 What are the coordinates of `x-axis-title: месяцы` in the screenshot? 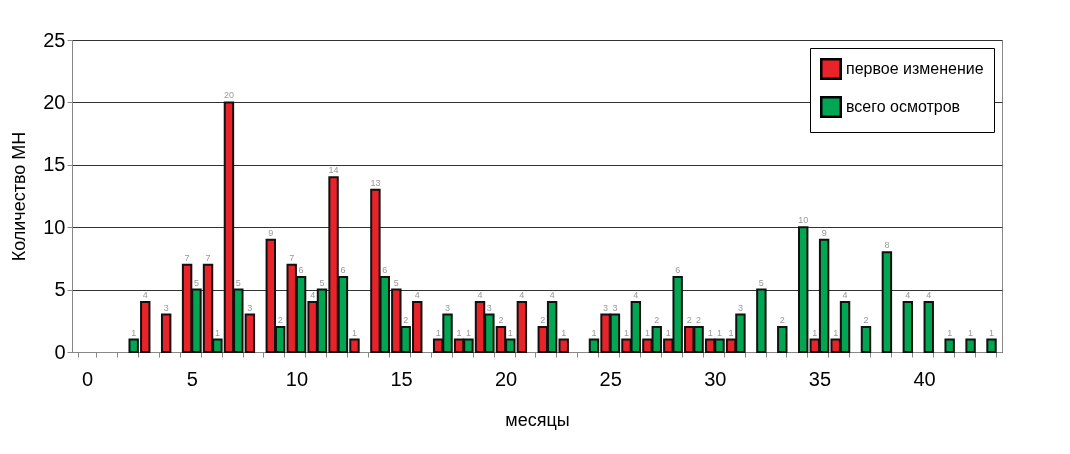 It's located at (537, 419).